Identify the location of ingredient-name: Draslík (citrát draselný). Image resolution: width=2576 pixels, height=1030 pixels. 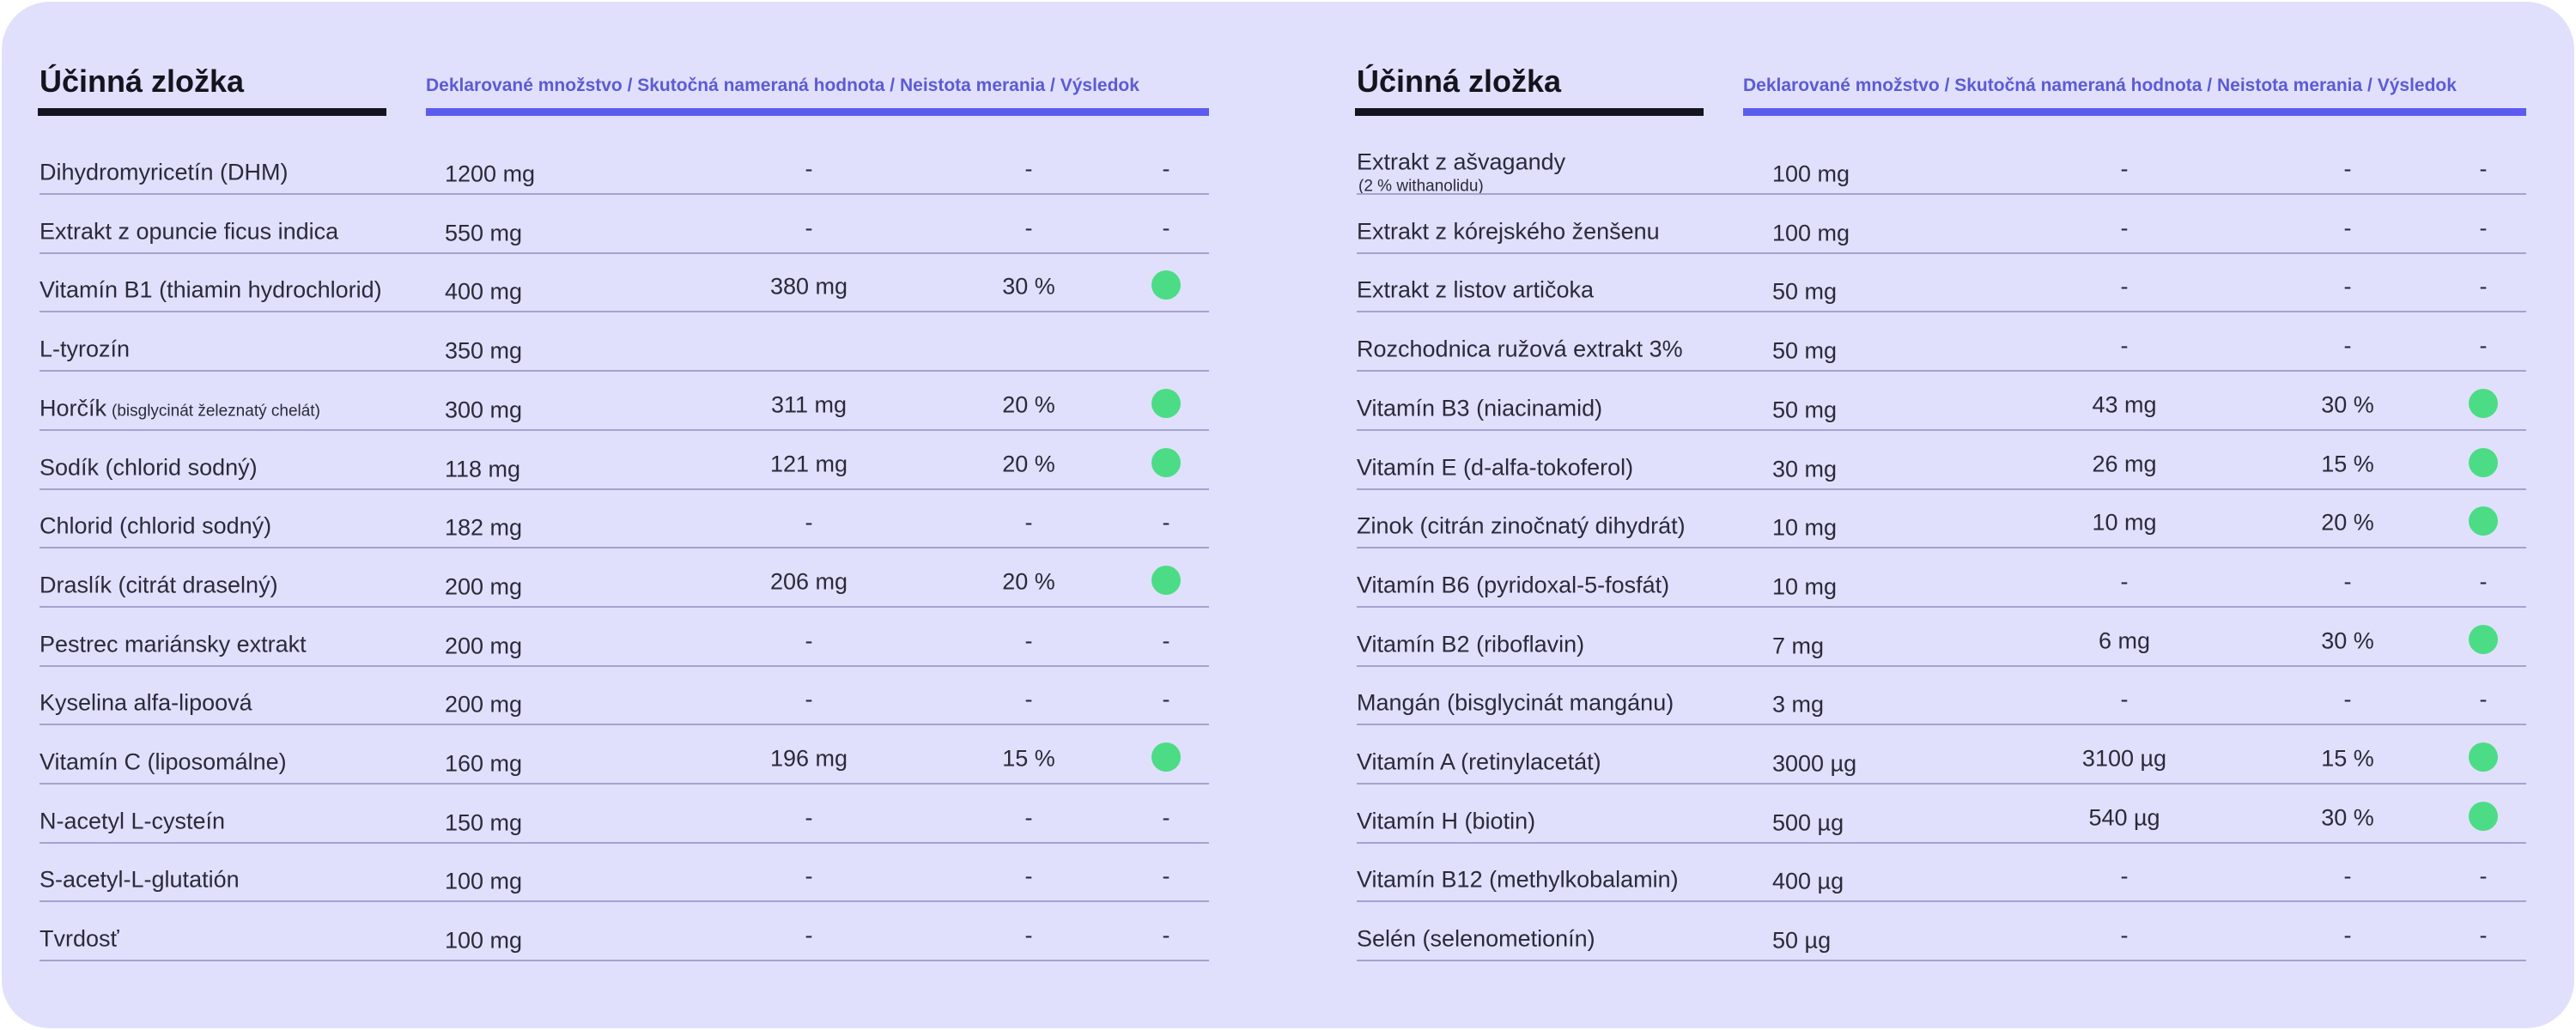
(159, 585).